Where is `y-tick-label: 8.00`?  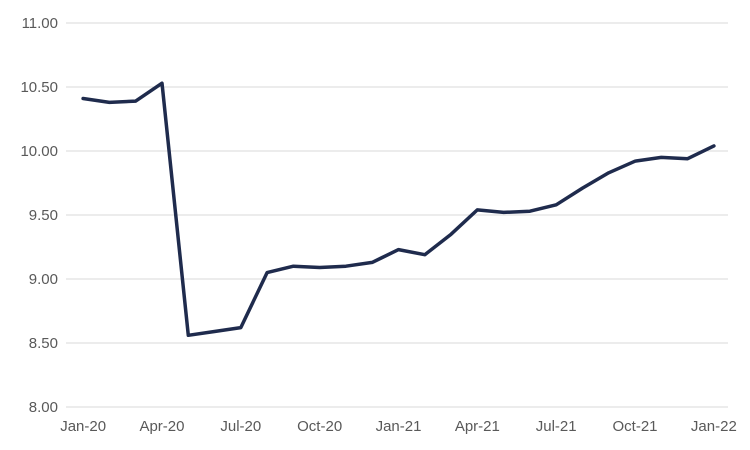
y-tick-label: 8.00 is located at coordinates (43, 407).